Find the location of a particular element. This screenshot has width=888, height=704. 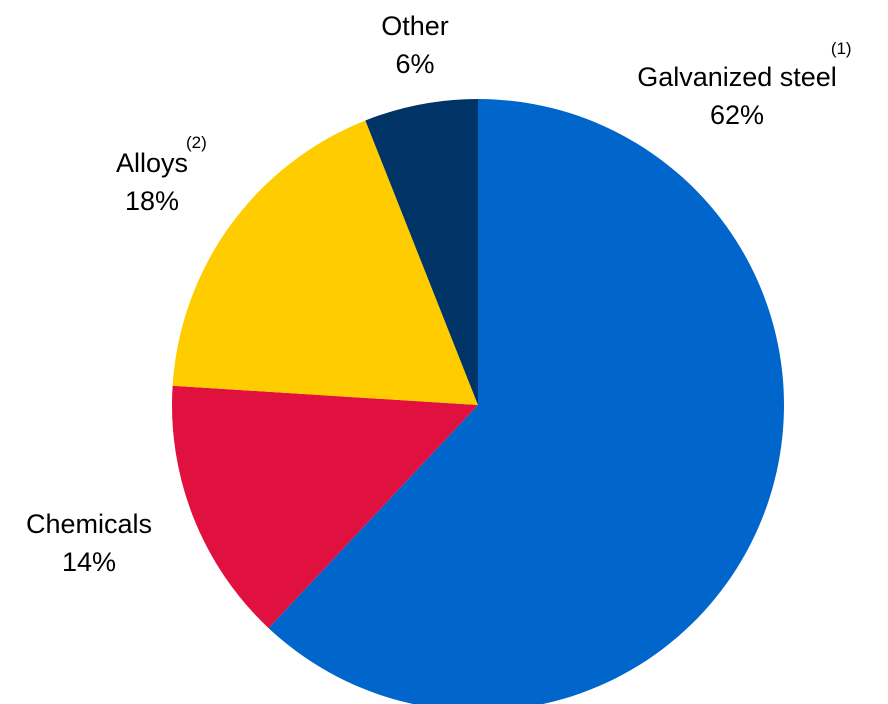

slice-value: 18% is located at coordinates (152, 201).